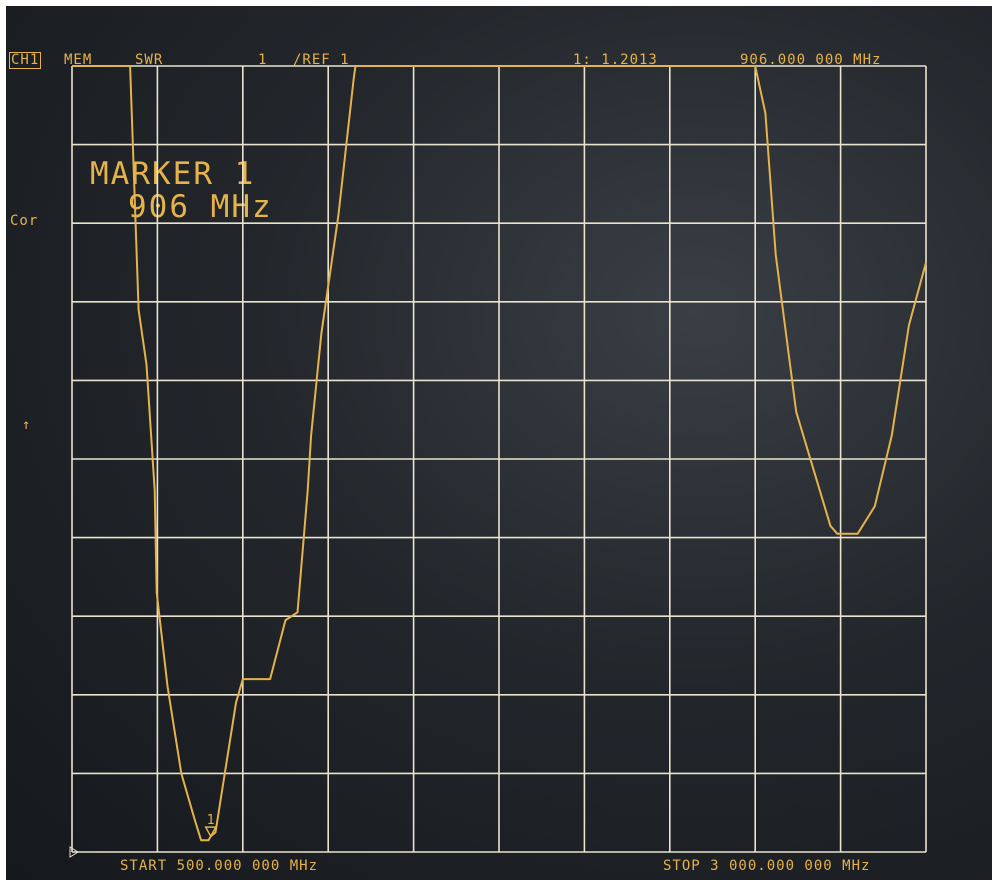 The height and width of the screenshot is (882, 995). Describe the element at coordinates (24, 221) in the screenshot. I see `correction-indicator: Cor` at that location.